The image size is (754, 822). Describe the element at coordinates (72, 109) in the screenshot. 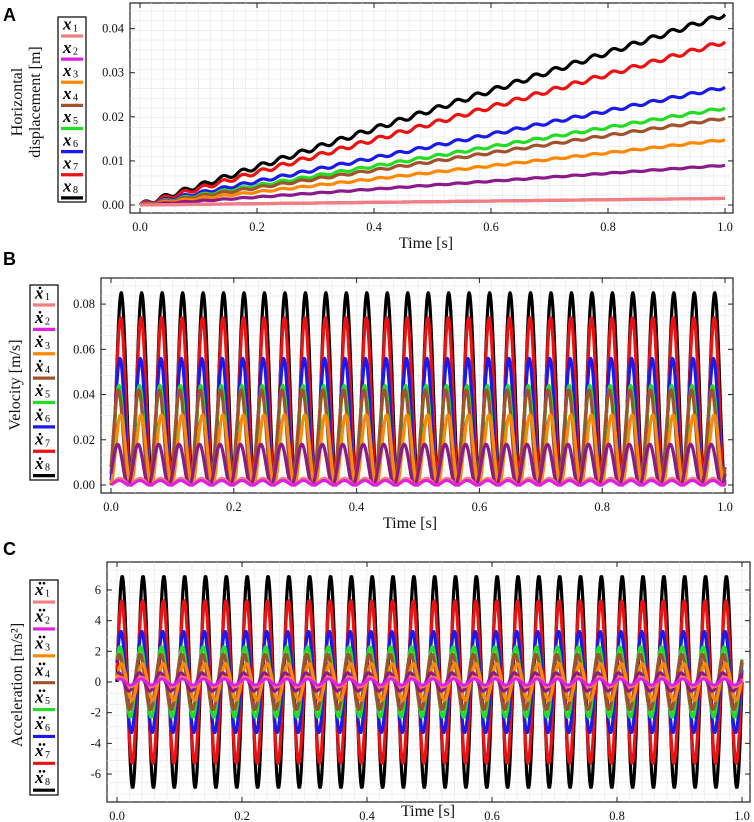

I see `legend-a: x 1x 2x 3x 4x 5x 6x 7x 8` at that location.